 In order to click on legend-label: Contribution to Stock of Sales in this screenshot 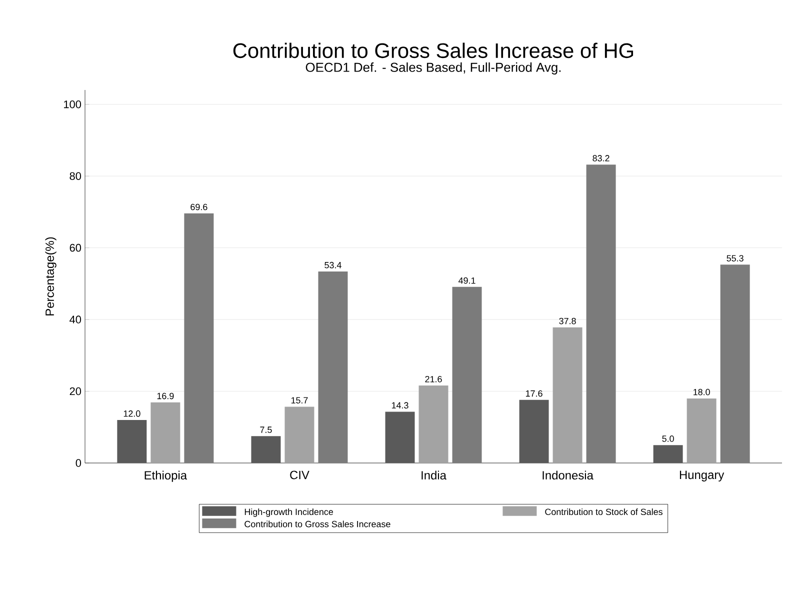, I will do `click(603, 512)`.